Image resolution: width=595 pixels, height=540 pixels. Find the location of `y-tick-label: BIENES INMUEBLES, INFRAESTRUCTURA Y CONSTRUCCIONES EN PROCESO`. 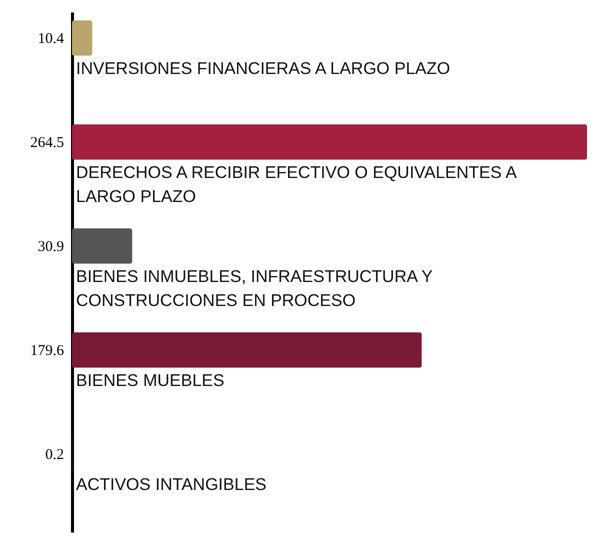

y-tick-label: BIENES INMUEBLES, INFRAESTRUCTURA Y CONSTRUCCIONES EN PROCESO is located at coordinates (254, 288).